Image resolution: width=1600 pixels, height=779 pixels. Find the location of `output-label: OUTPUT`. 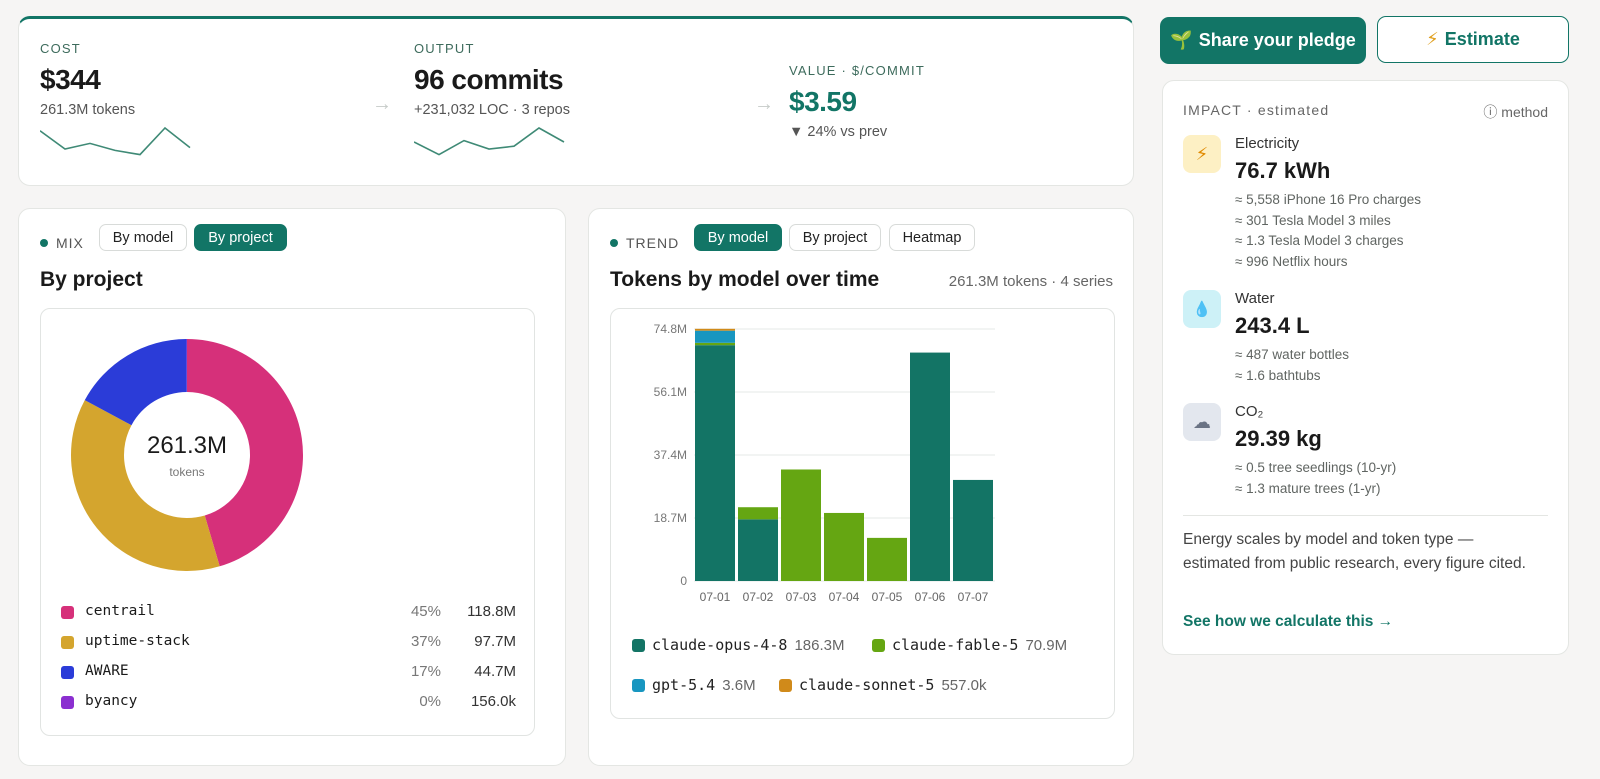

output-label: OUTPUT is located at coordinates (444, 48).